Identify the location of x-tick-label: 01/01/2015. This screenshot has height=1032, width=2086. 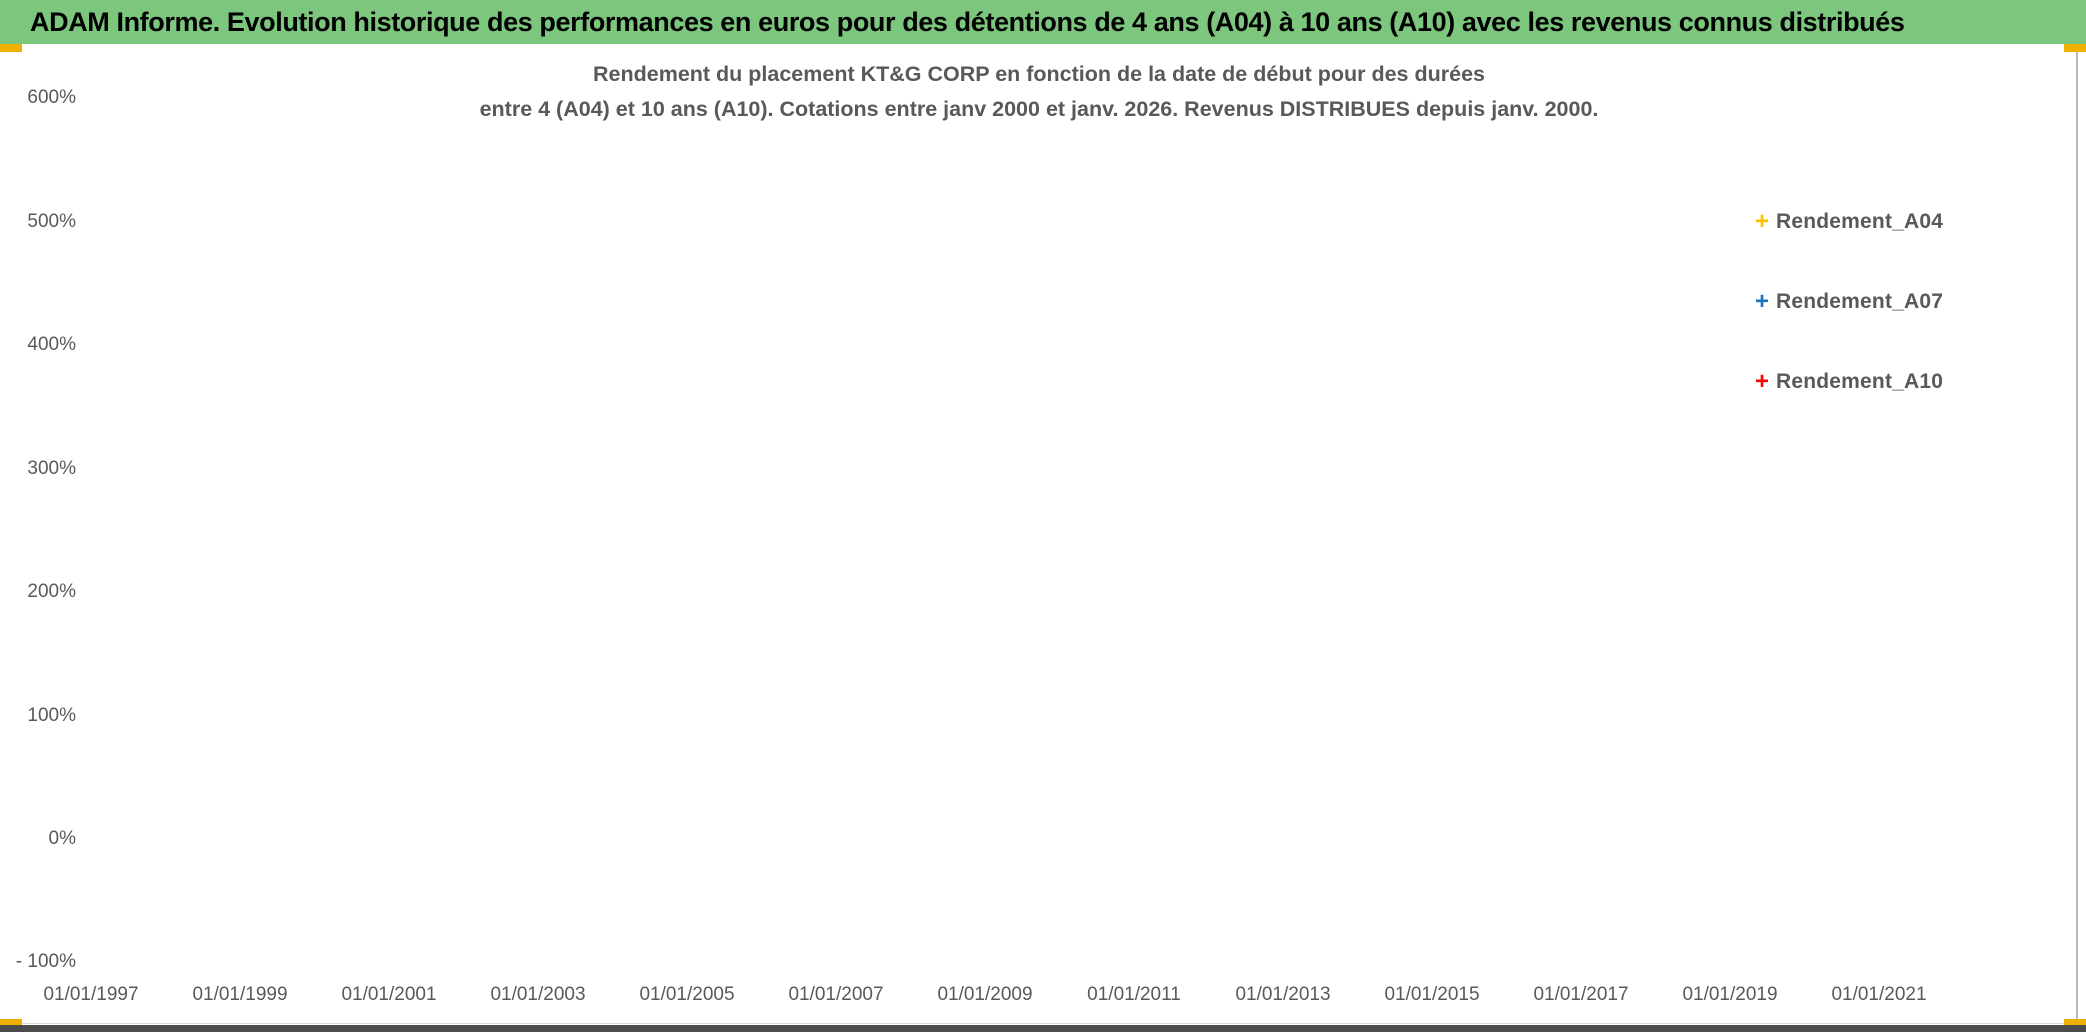
(1432, 994).